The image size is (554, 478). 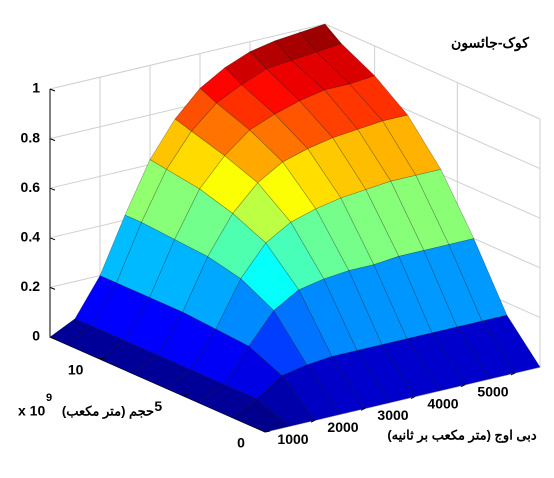 What do you see at coordinates (492, 392) in the screenshot?
I see `x-tick-label: 5000` at bounding box center [492, 392].